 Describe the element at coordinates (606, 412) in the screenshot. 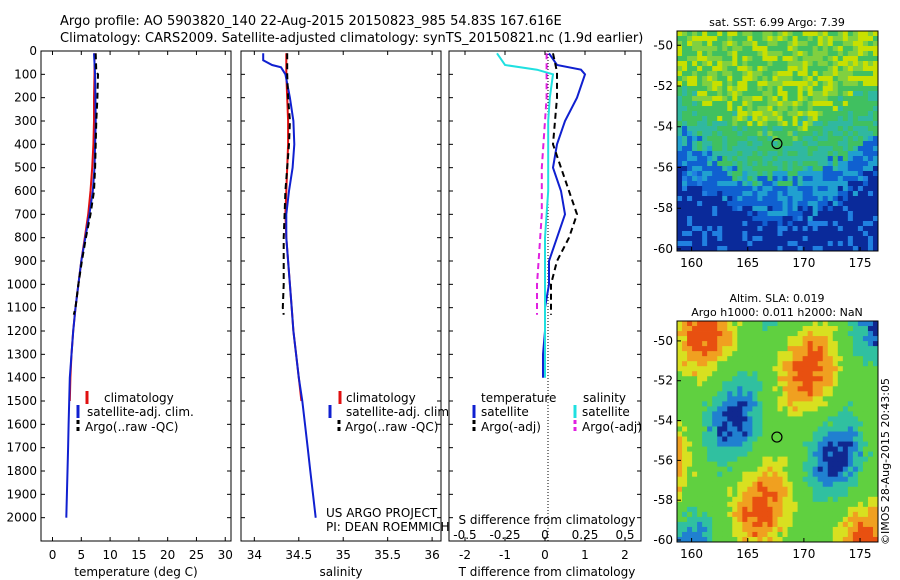

I see `legend-label-s-satellite: satellite` at that location.